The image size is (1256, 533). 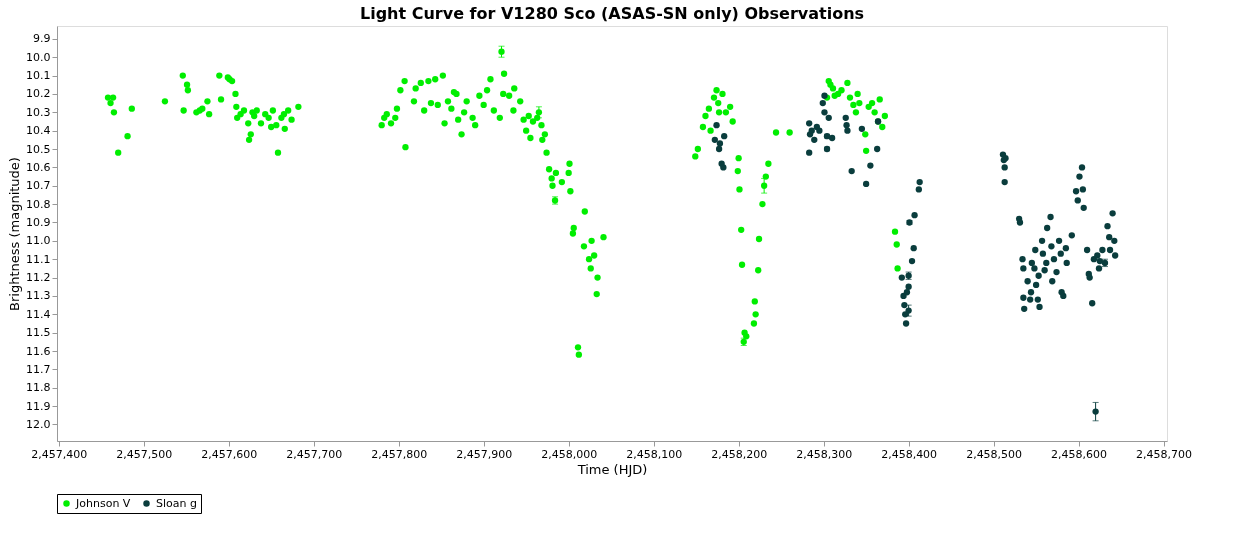 I want to click on y-tick-label: 11.3, so click(x=38, y=296).